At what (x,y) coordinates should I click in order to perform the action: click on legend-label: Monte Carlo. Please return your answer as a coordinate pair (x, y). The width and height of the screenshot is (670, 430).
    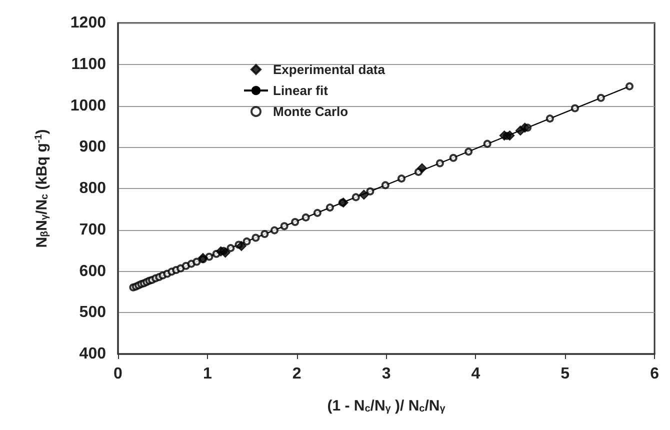
    Looking at the image, I should click on (310, 111).